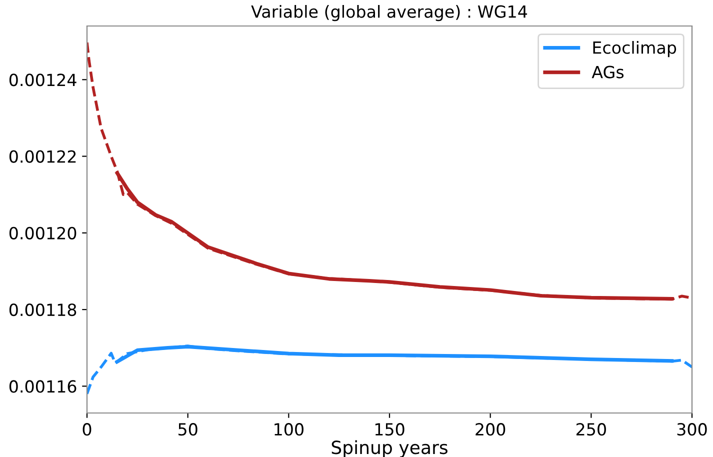 The height and width of the screenshot is (457, 713). I want to click on chart-title: Variable (global average) : WG14, so click(389, 13).